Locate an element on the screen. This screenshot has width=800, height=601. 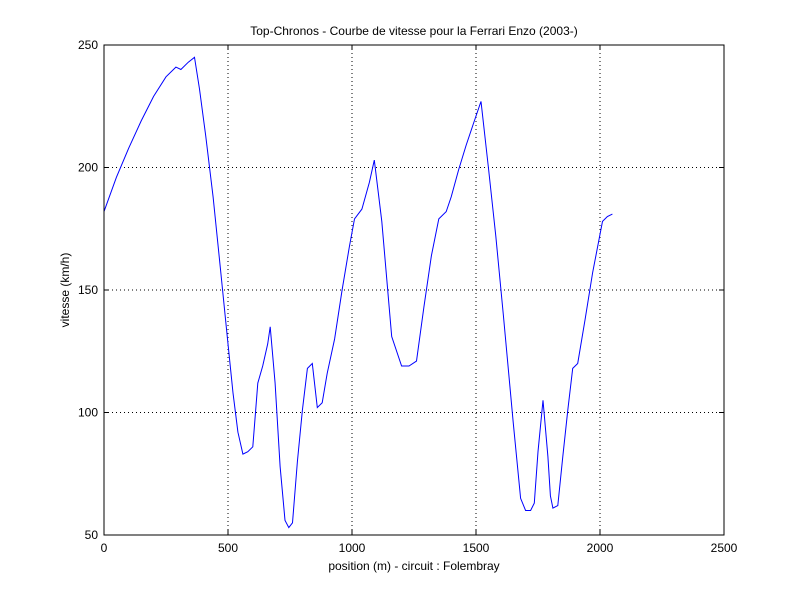
y-tick-label: 100 is located at coordinates (88, 413).